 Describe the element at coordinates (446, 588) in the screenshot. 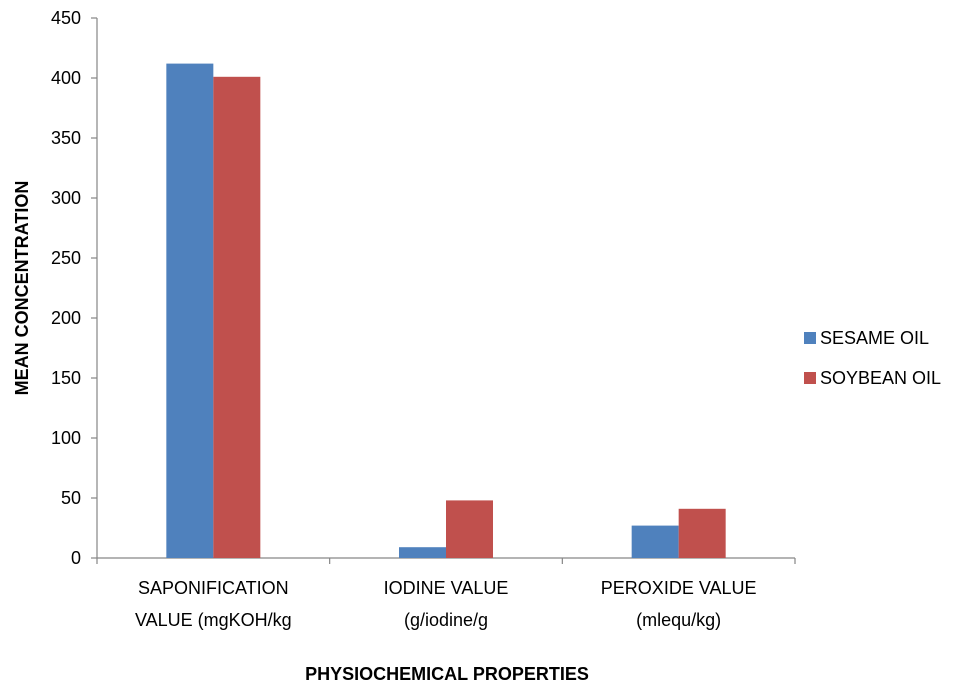

I see `x-category-label: IODINE VALUE` at that location.